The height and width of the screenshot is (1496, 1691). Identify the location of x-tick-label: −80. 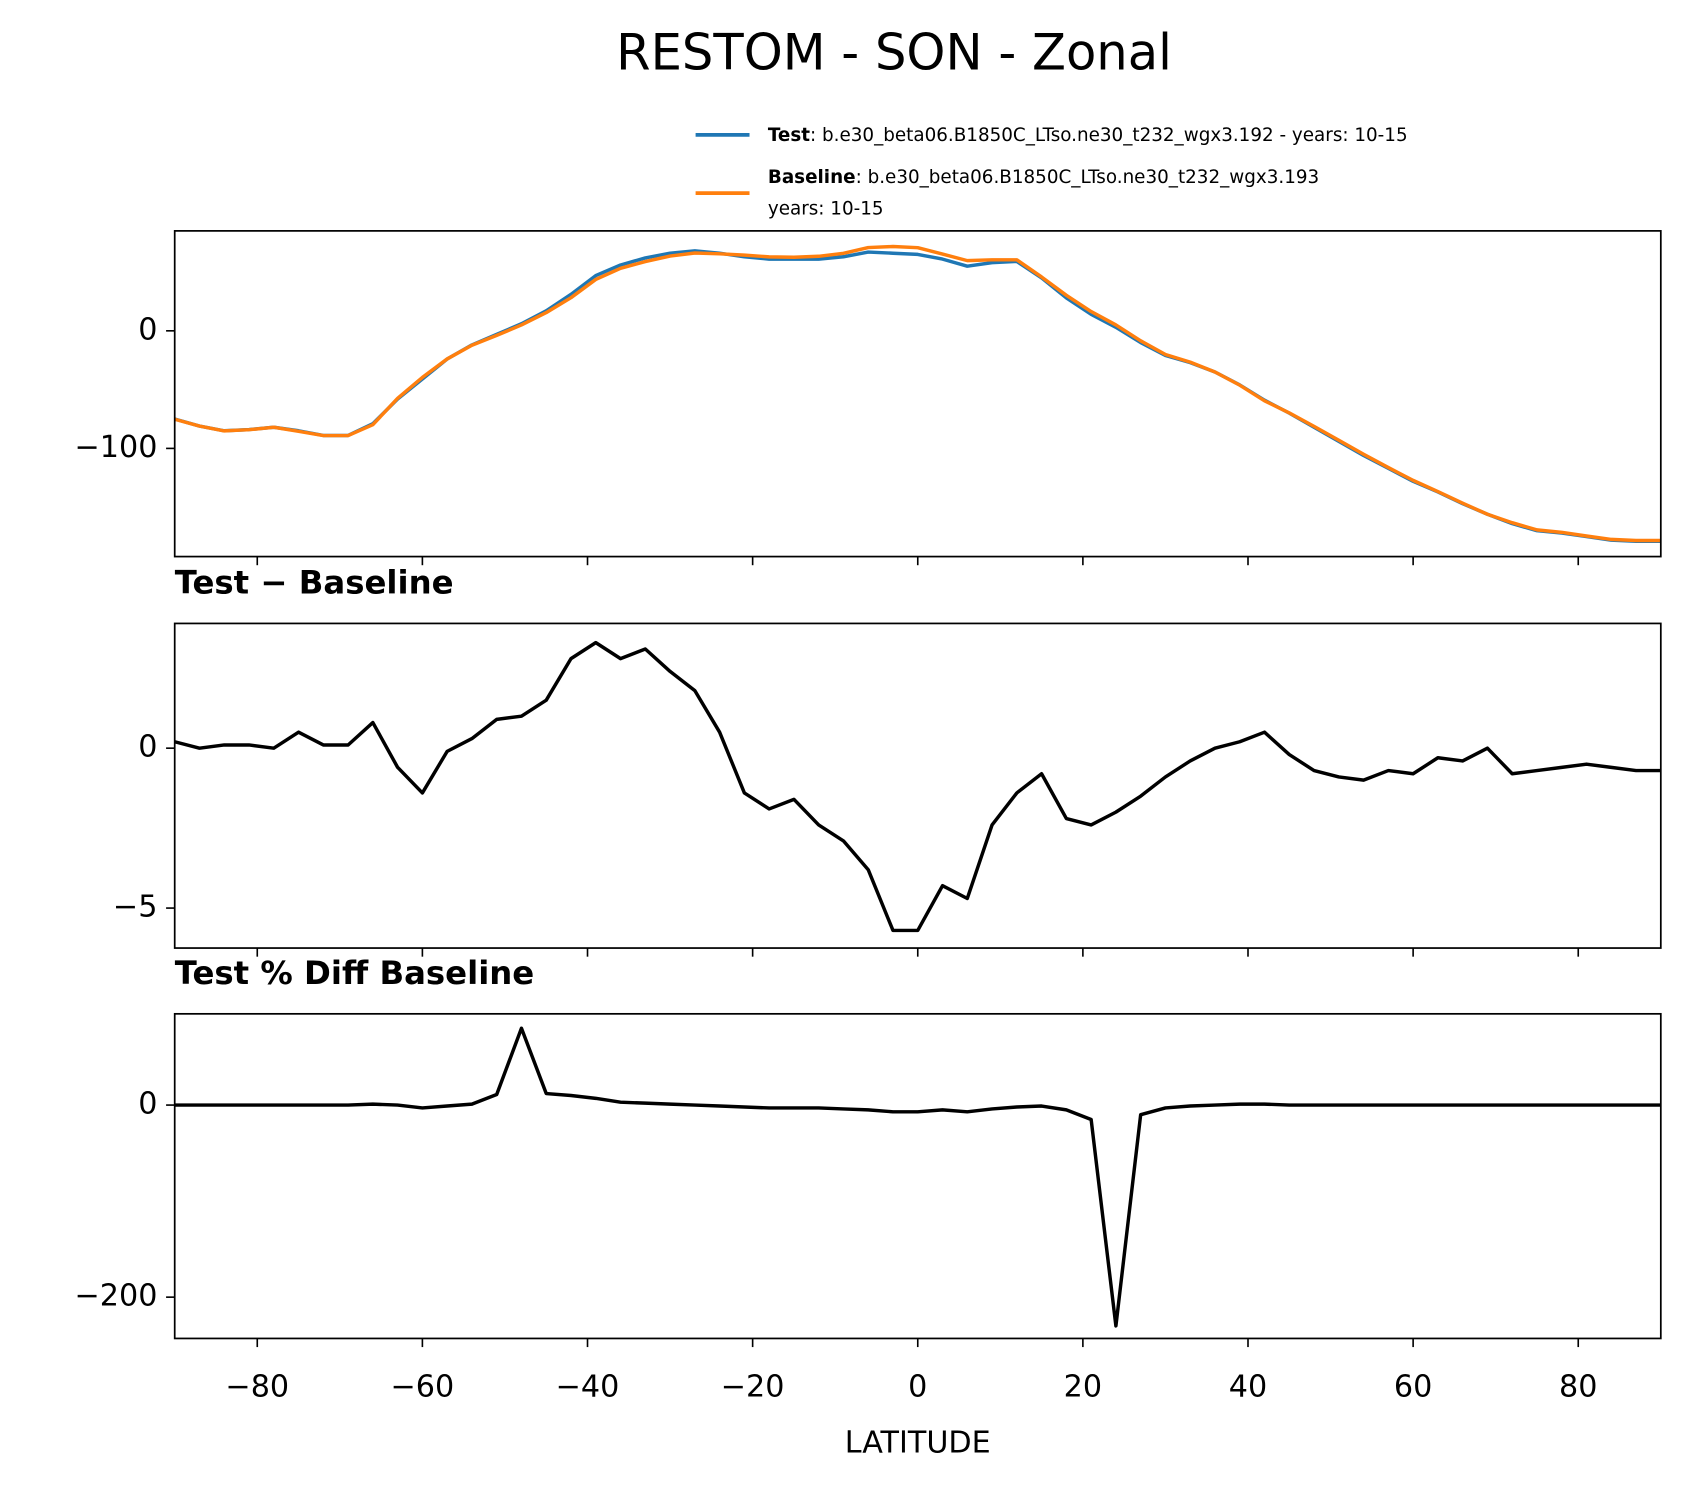
(257, 1387).